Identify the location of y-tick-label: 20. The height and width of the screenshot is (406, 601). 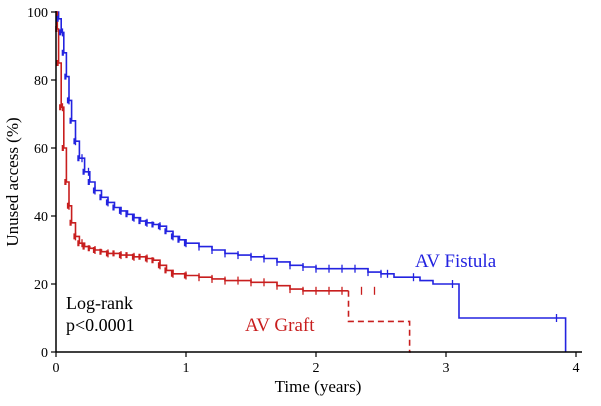
(41, 285).